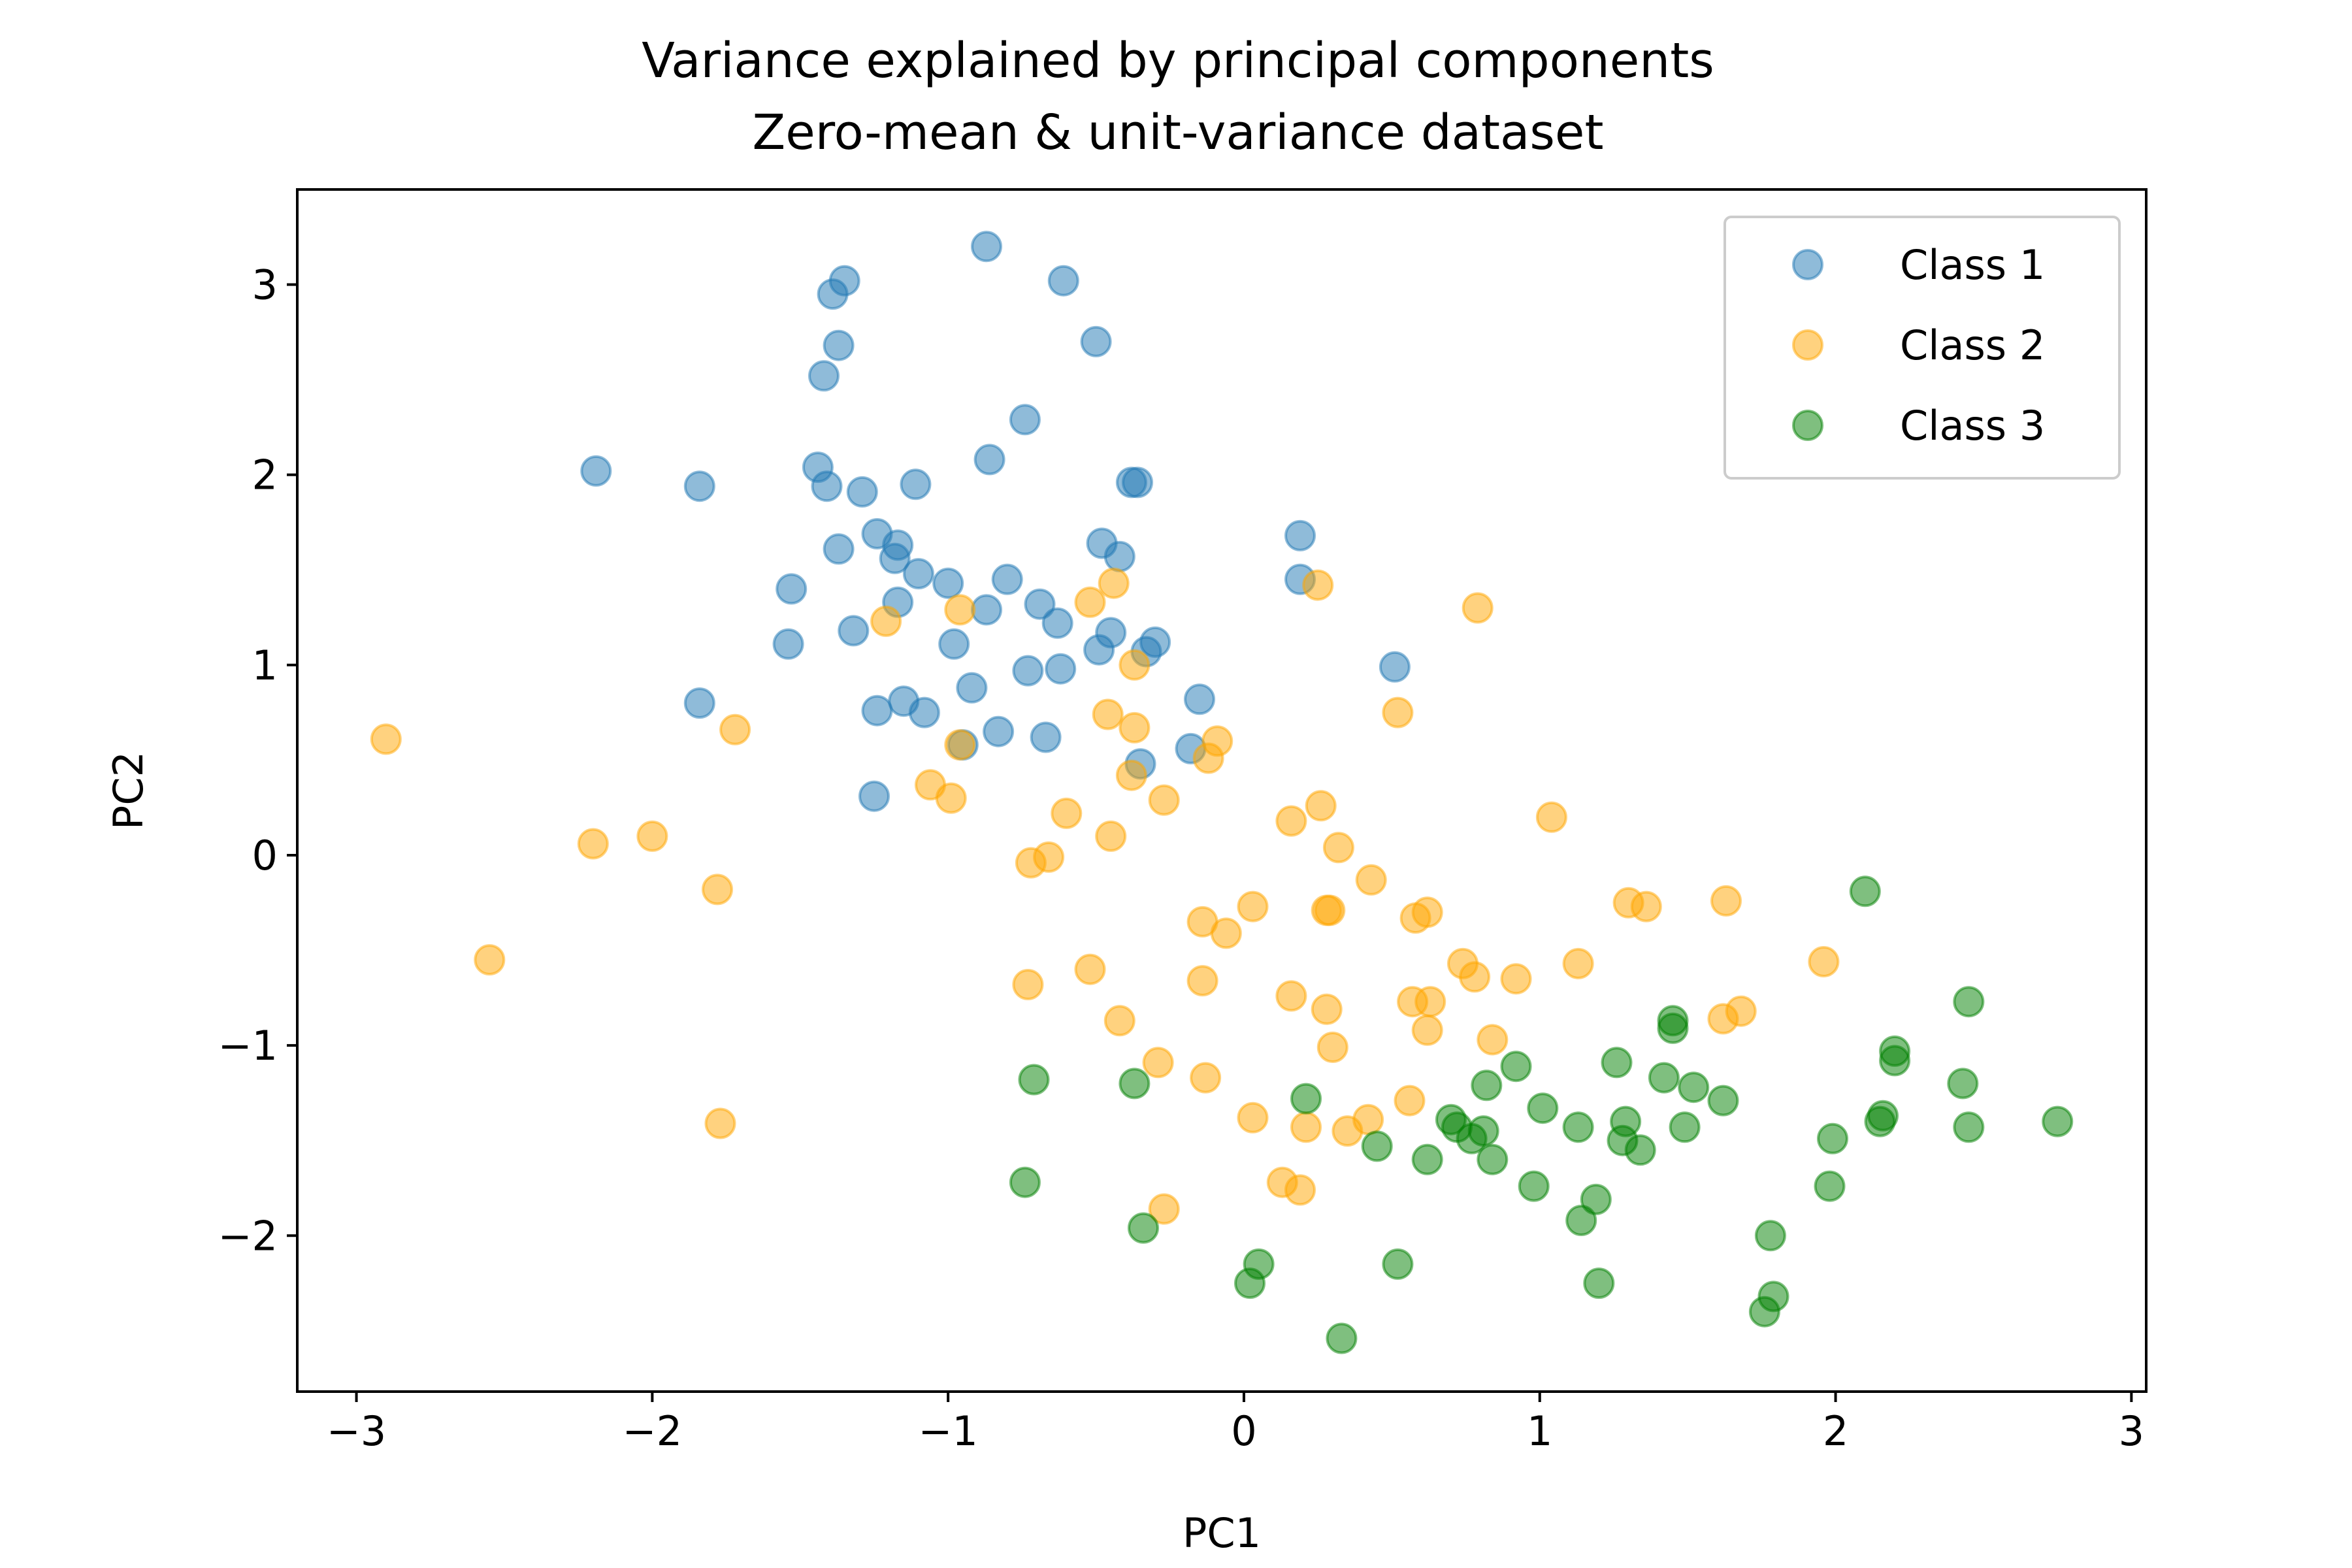 The image size is (2352, 1568). Describe the element at coordinates (1243, 1431) in the screenshot. I see `x-tick-label: 0` at that location.